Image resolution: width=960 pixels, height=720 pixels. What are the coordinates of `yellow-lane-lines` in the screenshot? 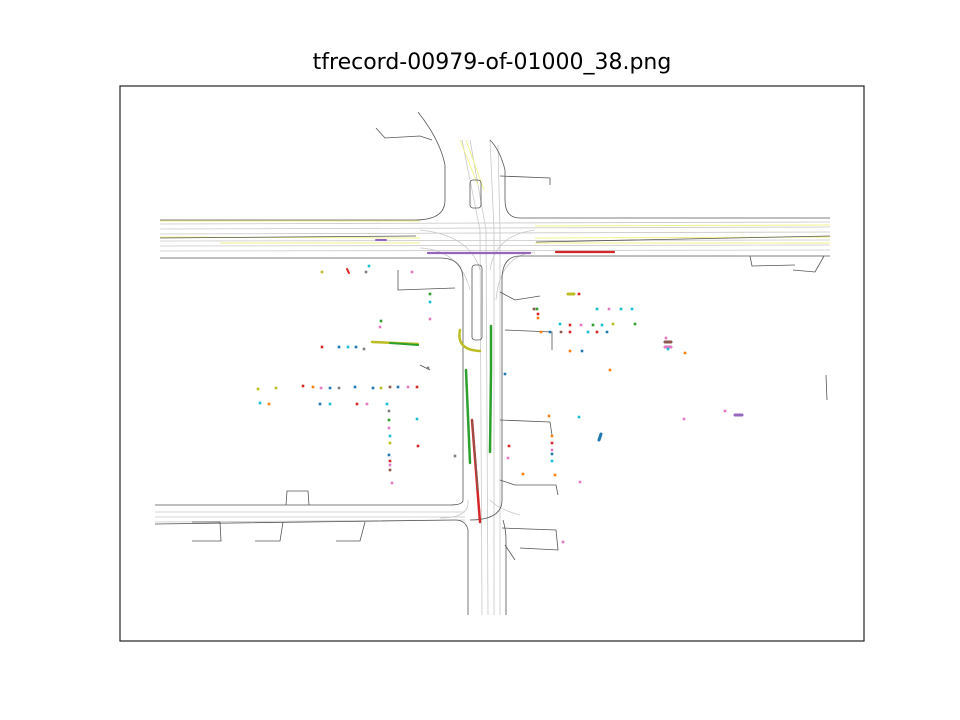 It's located at (495, 191).